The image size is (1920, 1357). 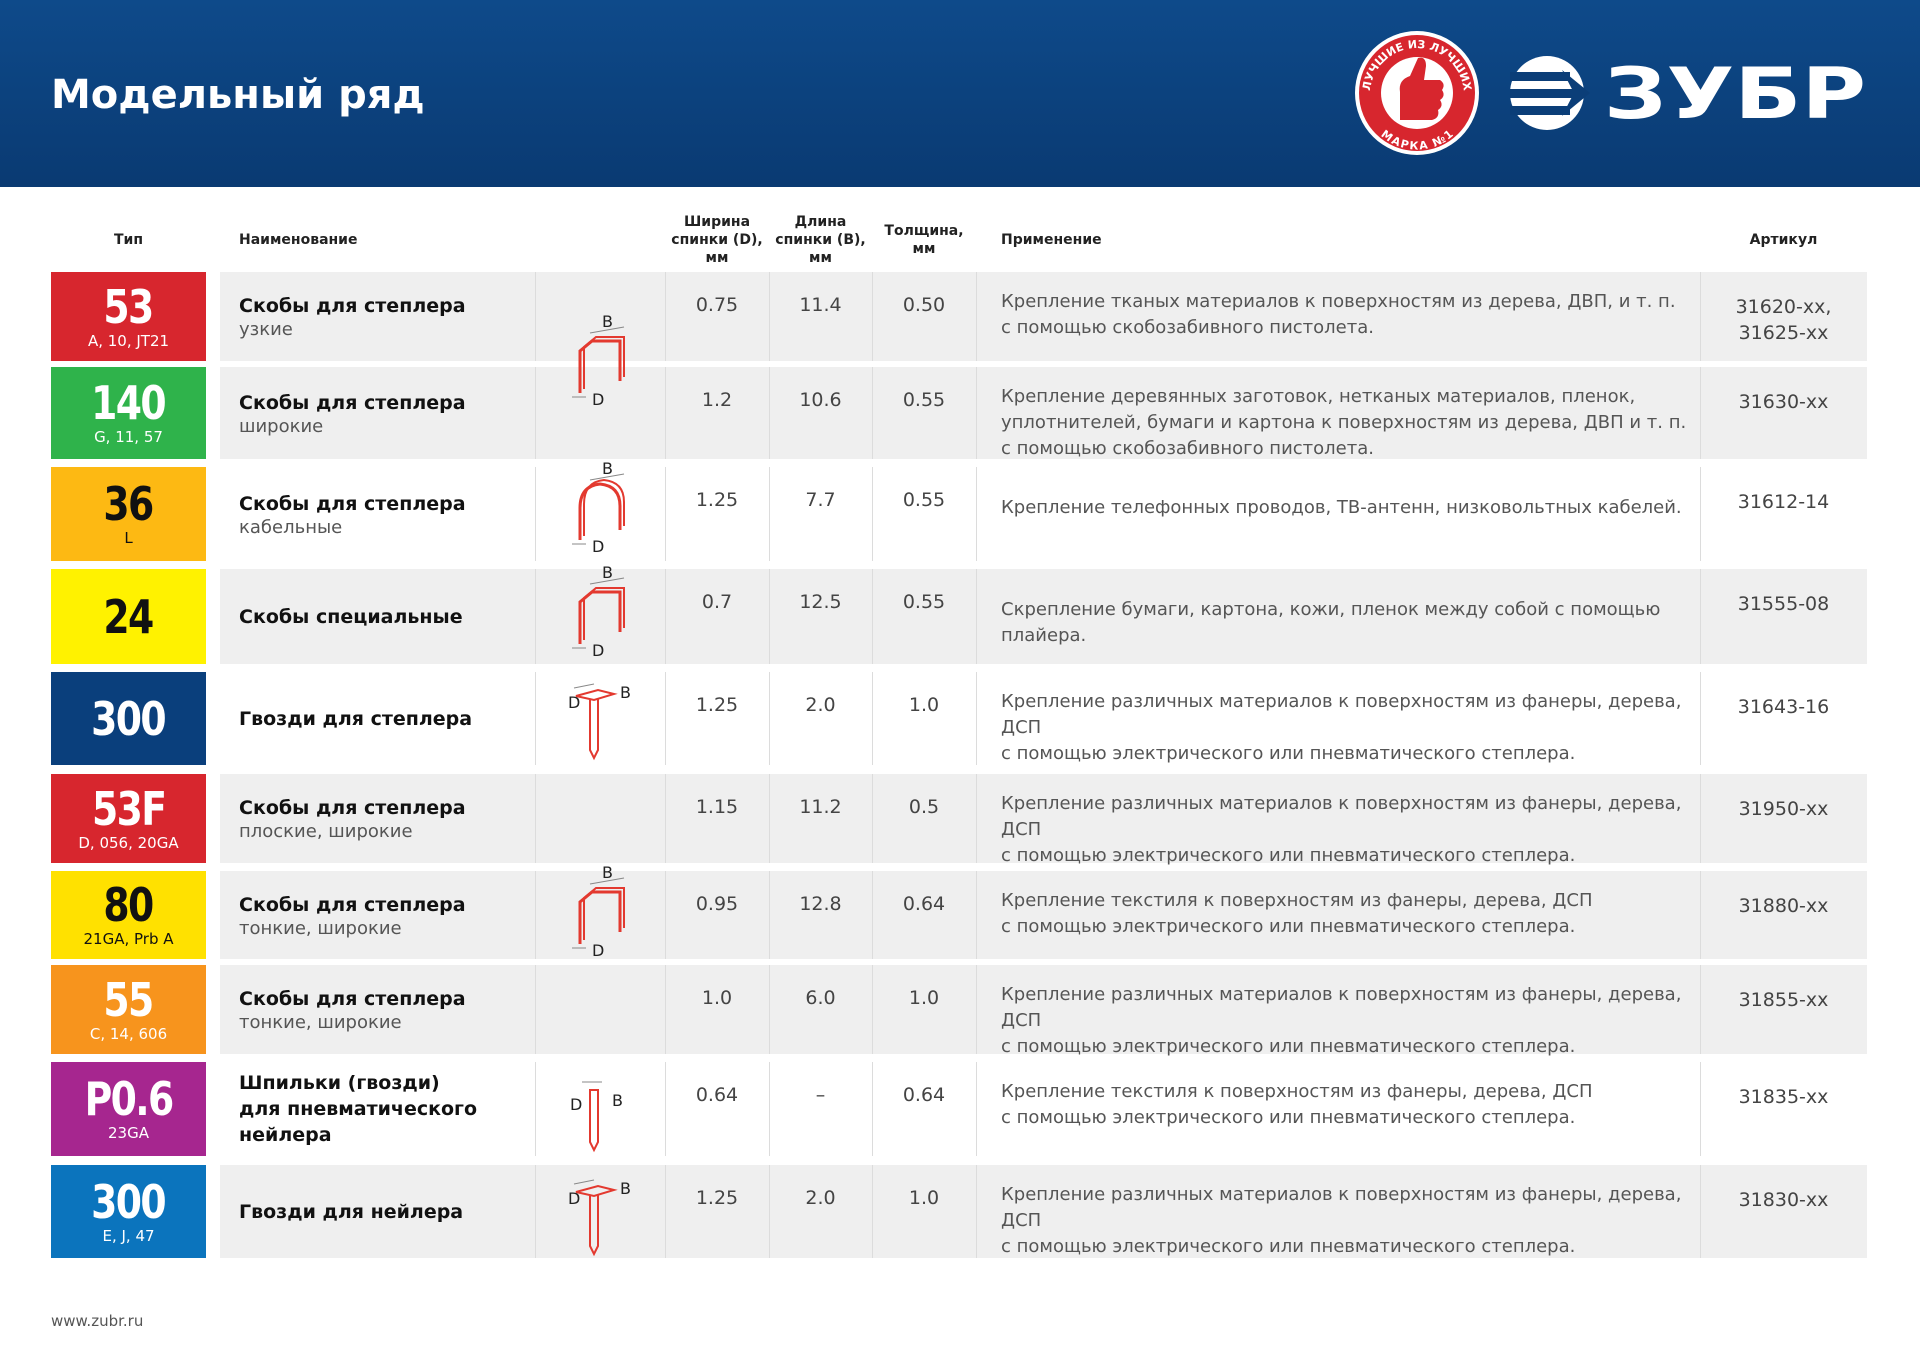 I want to click on type-code: 24, so click(x=129, y=616).